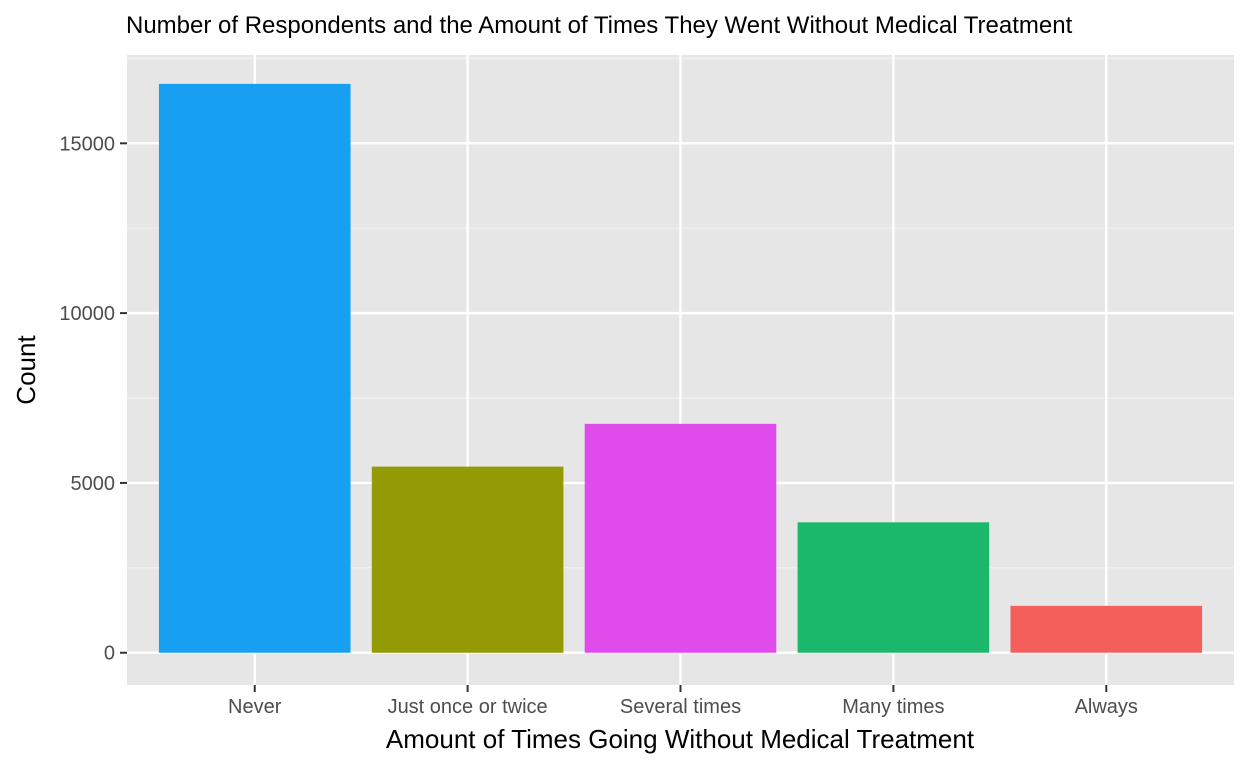 The height and width of the screenshot is (768, 1248). Describe the element at coordinates (467, 559) in the screenshot. I see `bar-just-once-or-twice` at that location.